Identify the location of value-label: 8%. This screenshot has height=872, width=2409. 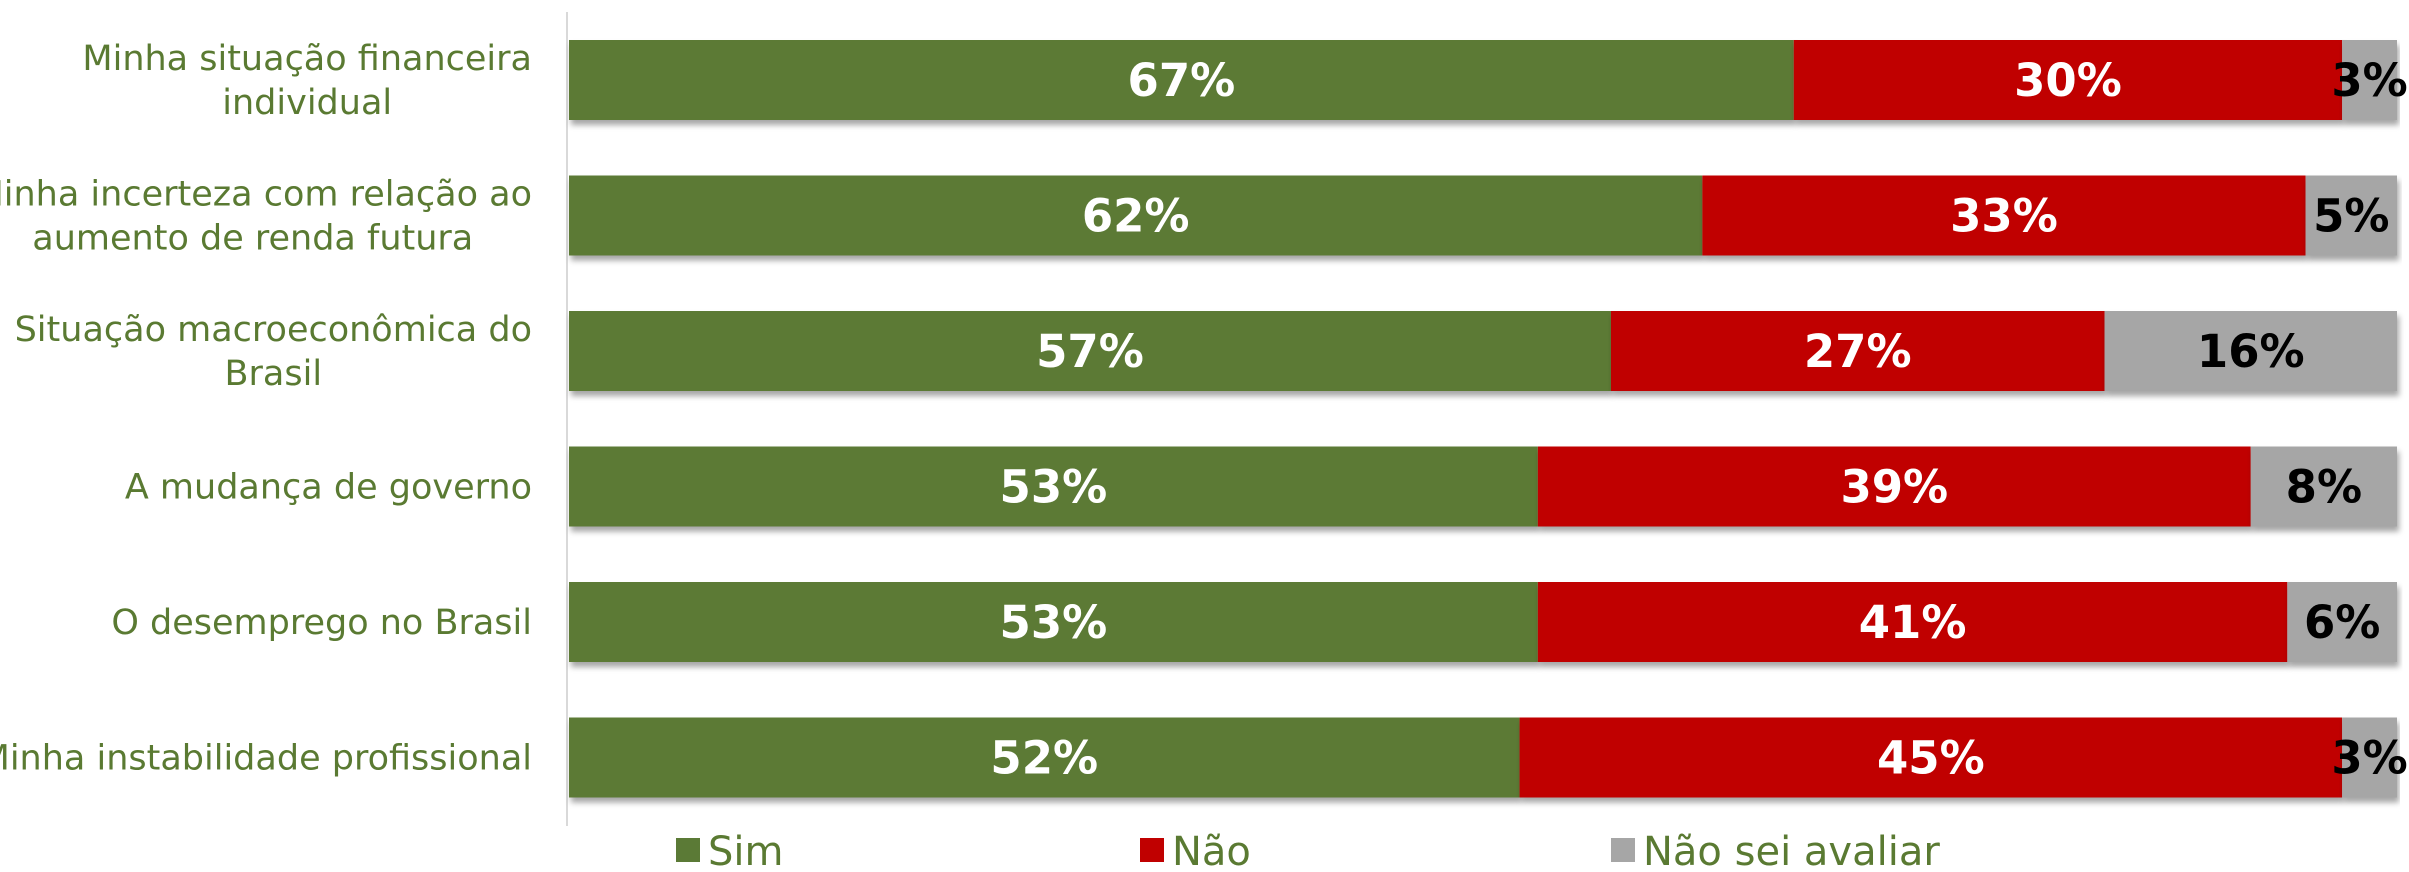
(2324, 487).